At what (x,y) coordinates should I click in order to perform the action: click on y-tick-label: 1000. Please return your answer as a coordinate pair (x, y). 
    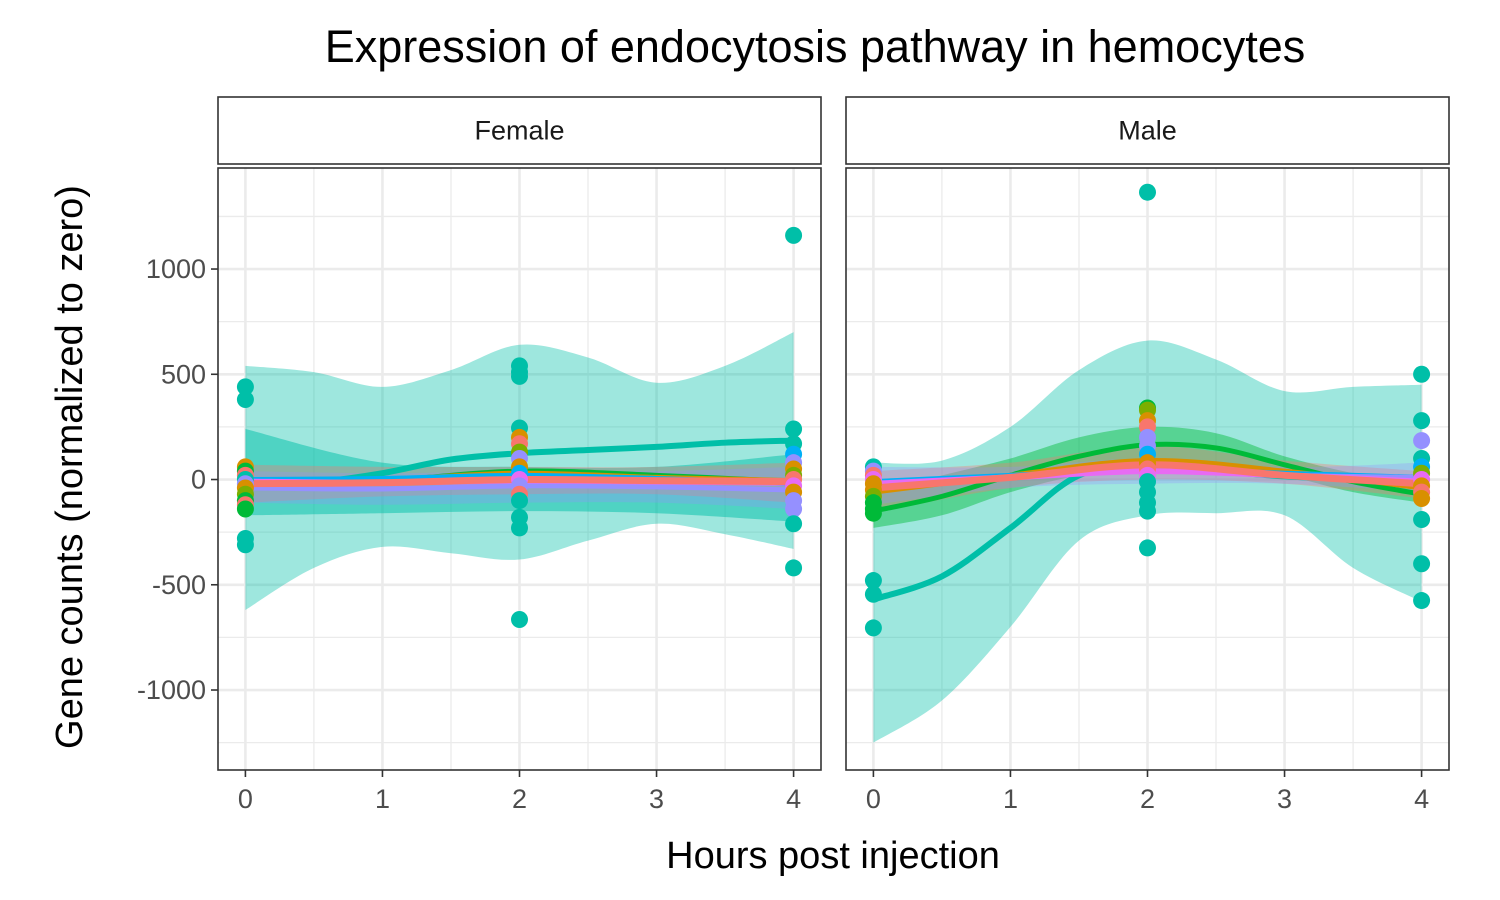
    Looking at the image, I should click on (176, 269).